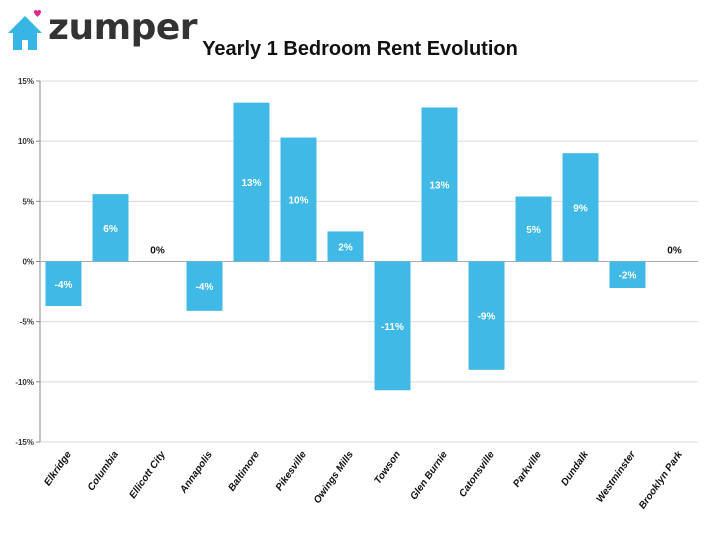  Describe the element at coordinates (24, 382) in the screenshot. I see `y-tick-label: -10%` at that location.